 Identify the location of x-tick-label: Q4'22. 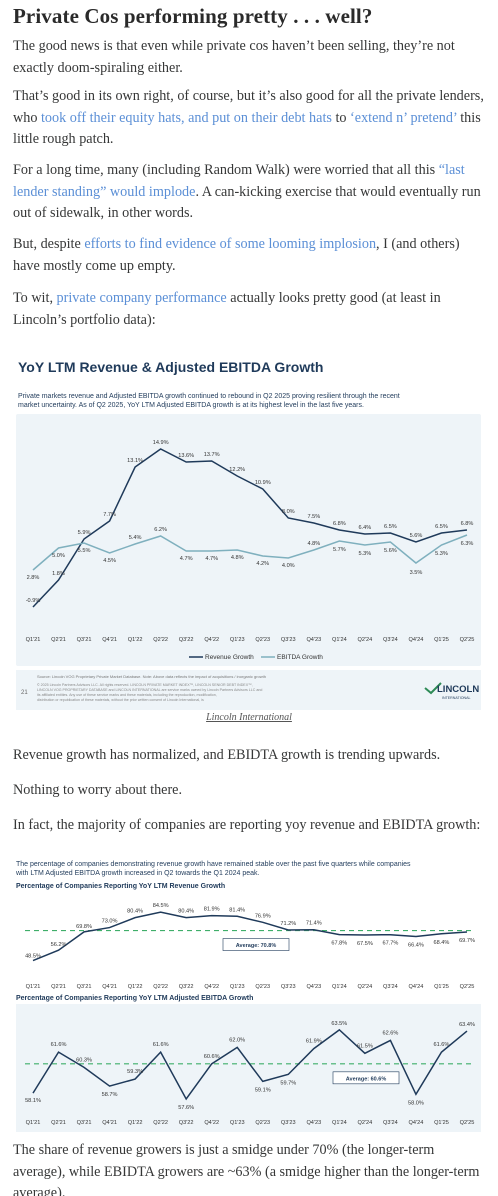
(211, 987).